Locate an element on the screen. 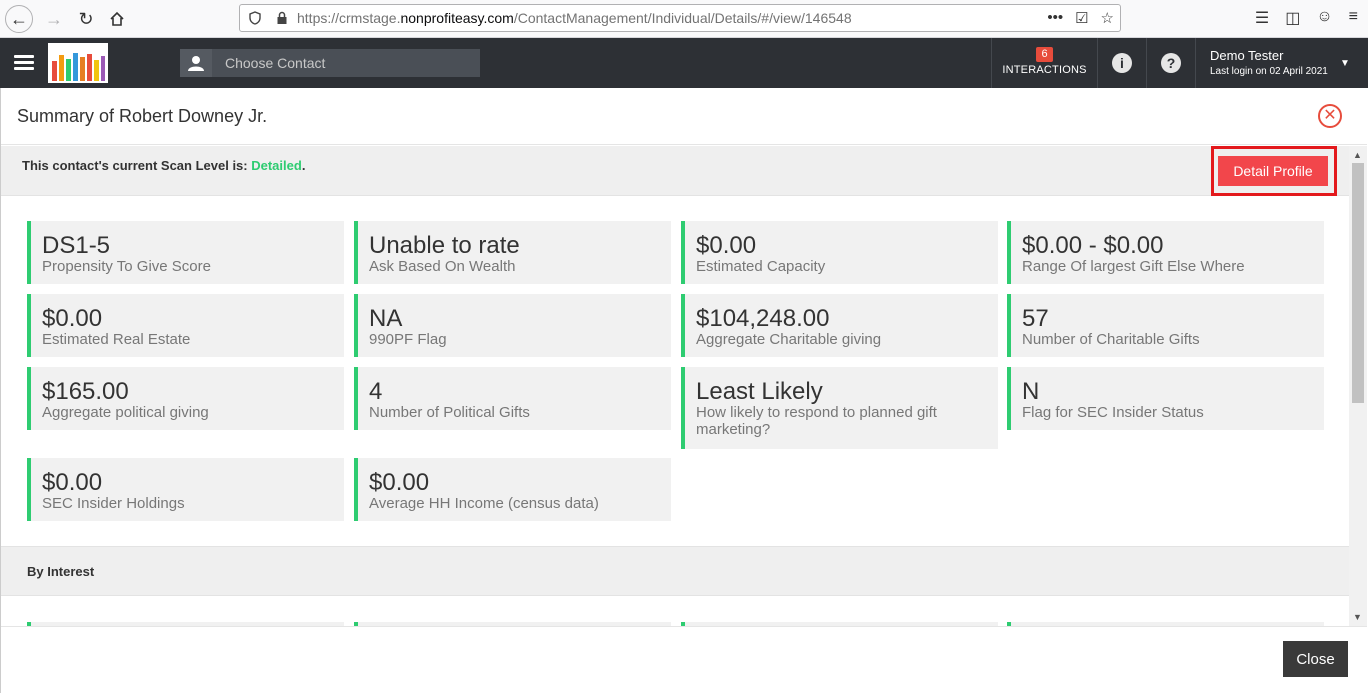  metric-label: Aggregate Charitable giving is located at coordinates (789, 339).